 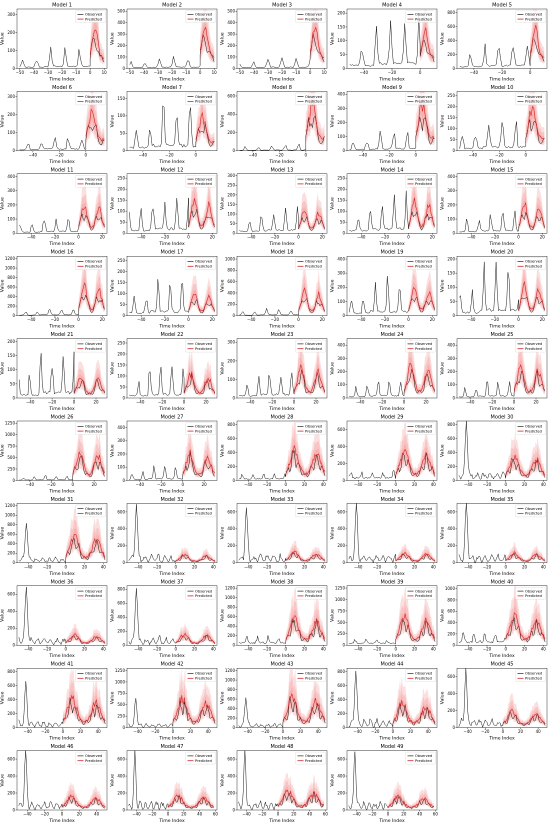 What do you see at coordinates (502, 418) in the screenshot?
I see `subplot-title: Model 30` at bounding box center [502, 418].